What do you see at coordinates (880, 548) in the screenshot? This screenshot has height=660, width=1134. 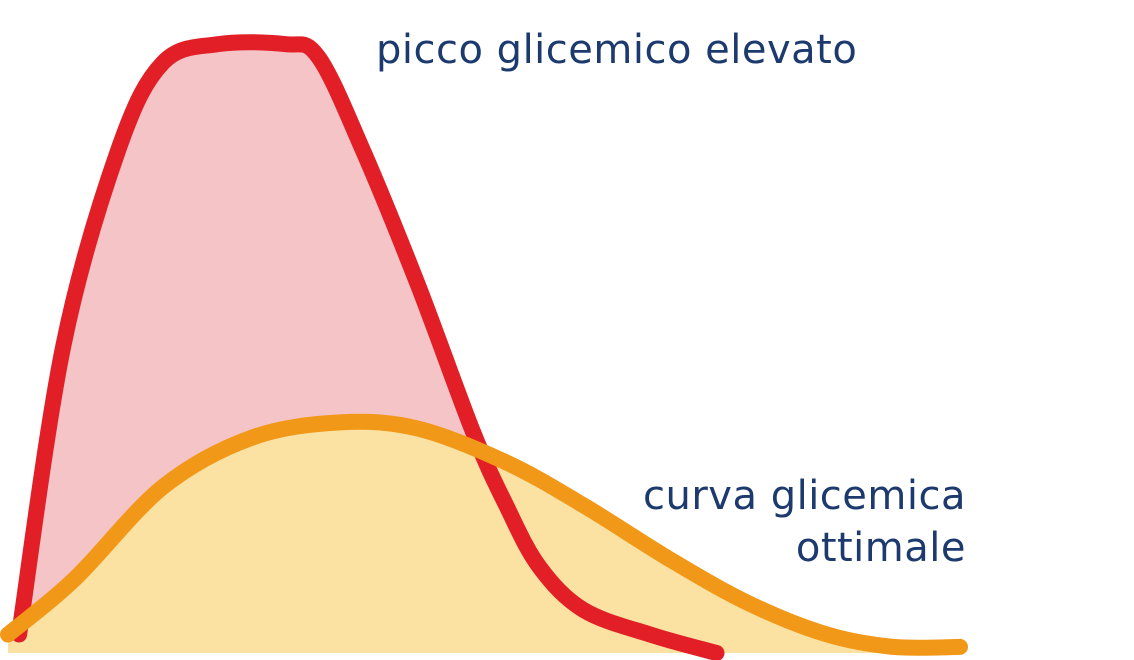 I see `optimal-curve-label-line-2: ottimale` at bounding box center [880, 548].